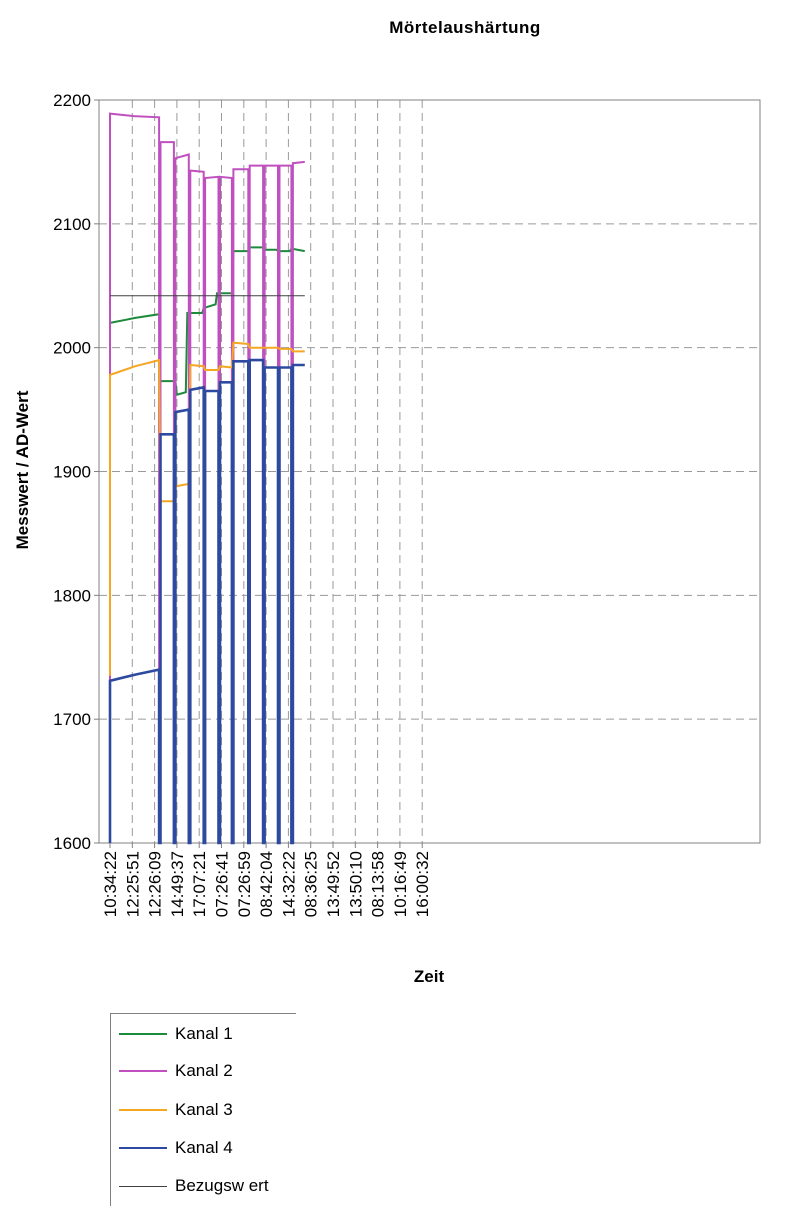  I want to click on y-tick-label: 1600, so click(72, 843).